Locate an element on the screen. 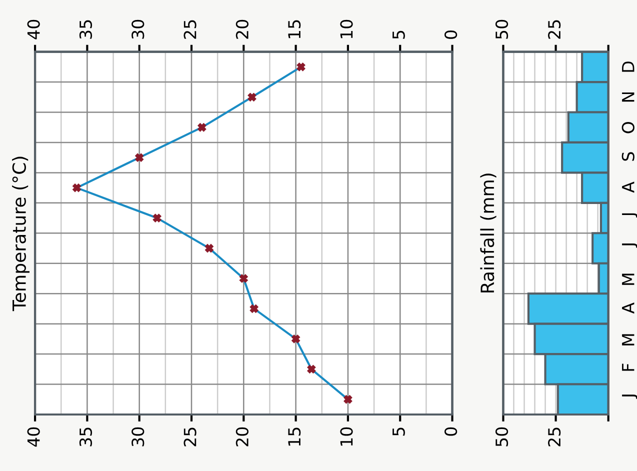  x-tick-label: 30 is located at coordinates (138, 436).